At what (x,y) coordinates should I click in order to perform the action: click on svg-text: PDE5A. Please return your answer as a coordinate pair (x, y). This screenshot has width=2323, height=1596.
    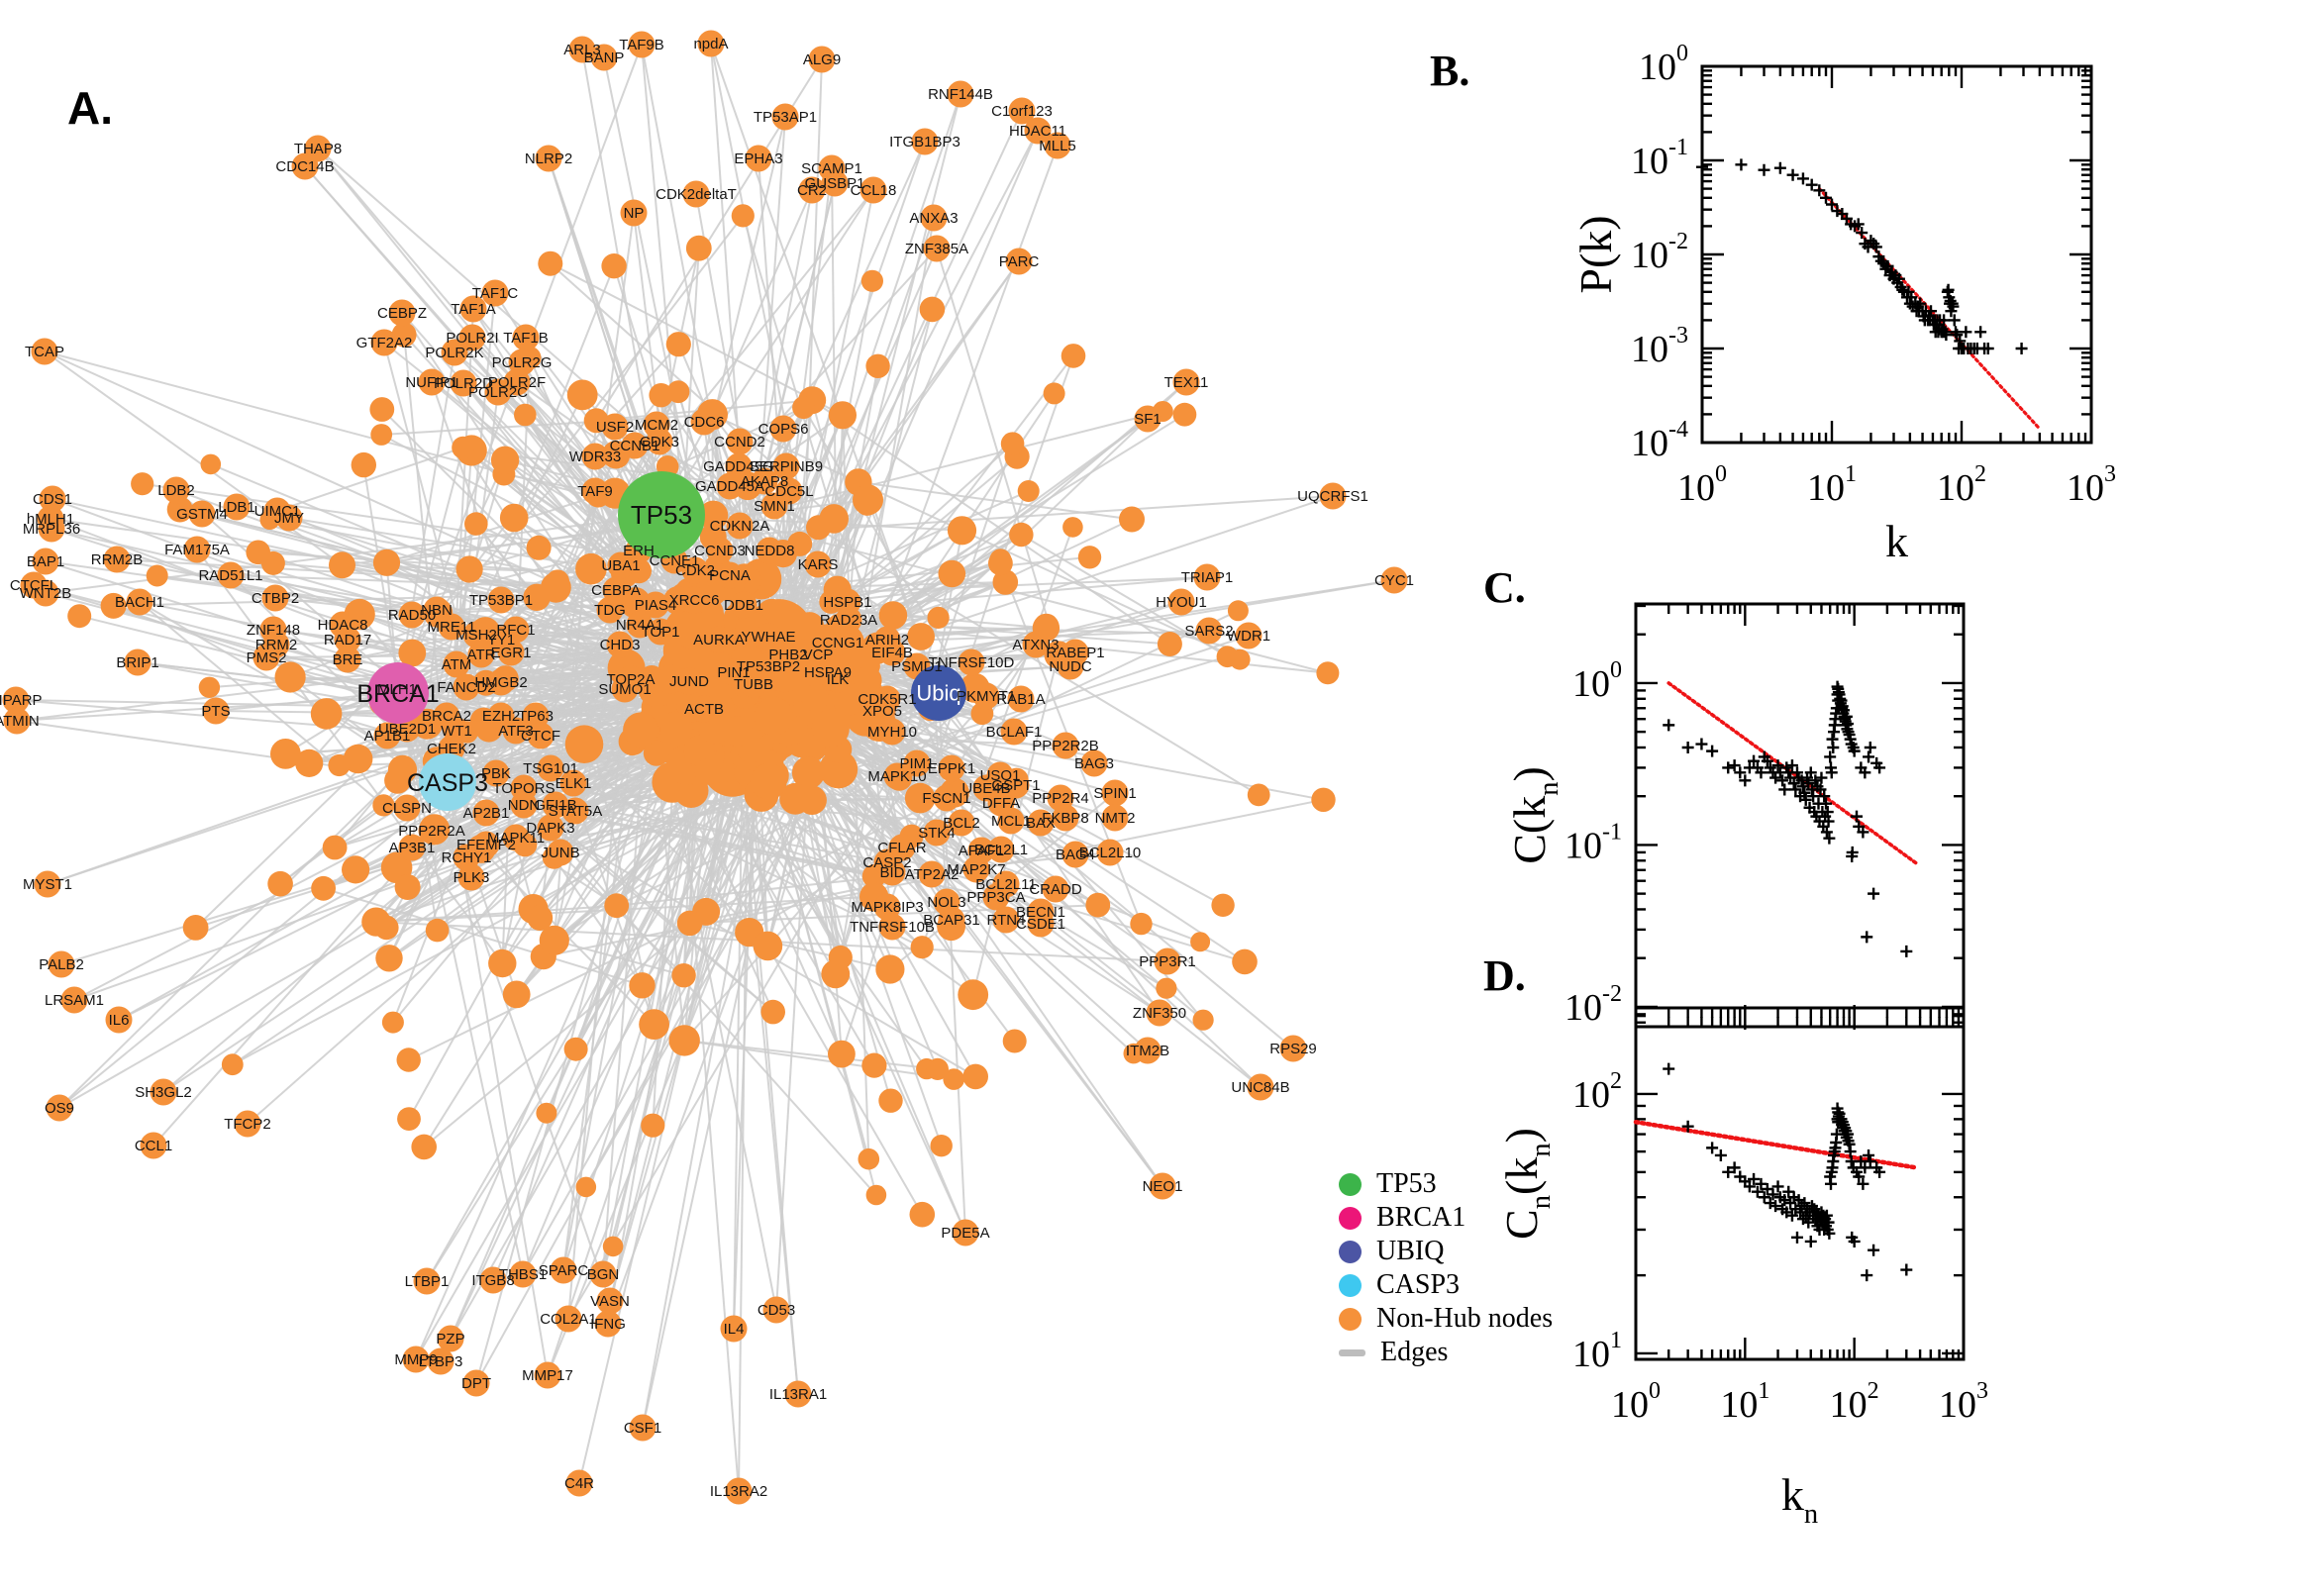
    Looking at the image, I should click on (965, 1233).